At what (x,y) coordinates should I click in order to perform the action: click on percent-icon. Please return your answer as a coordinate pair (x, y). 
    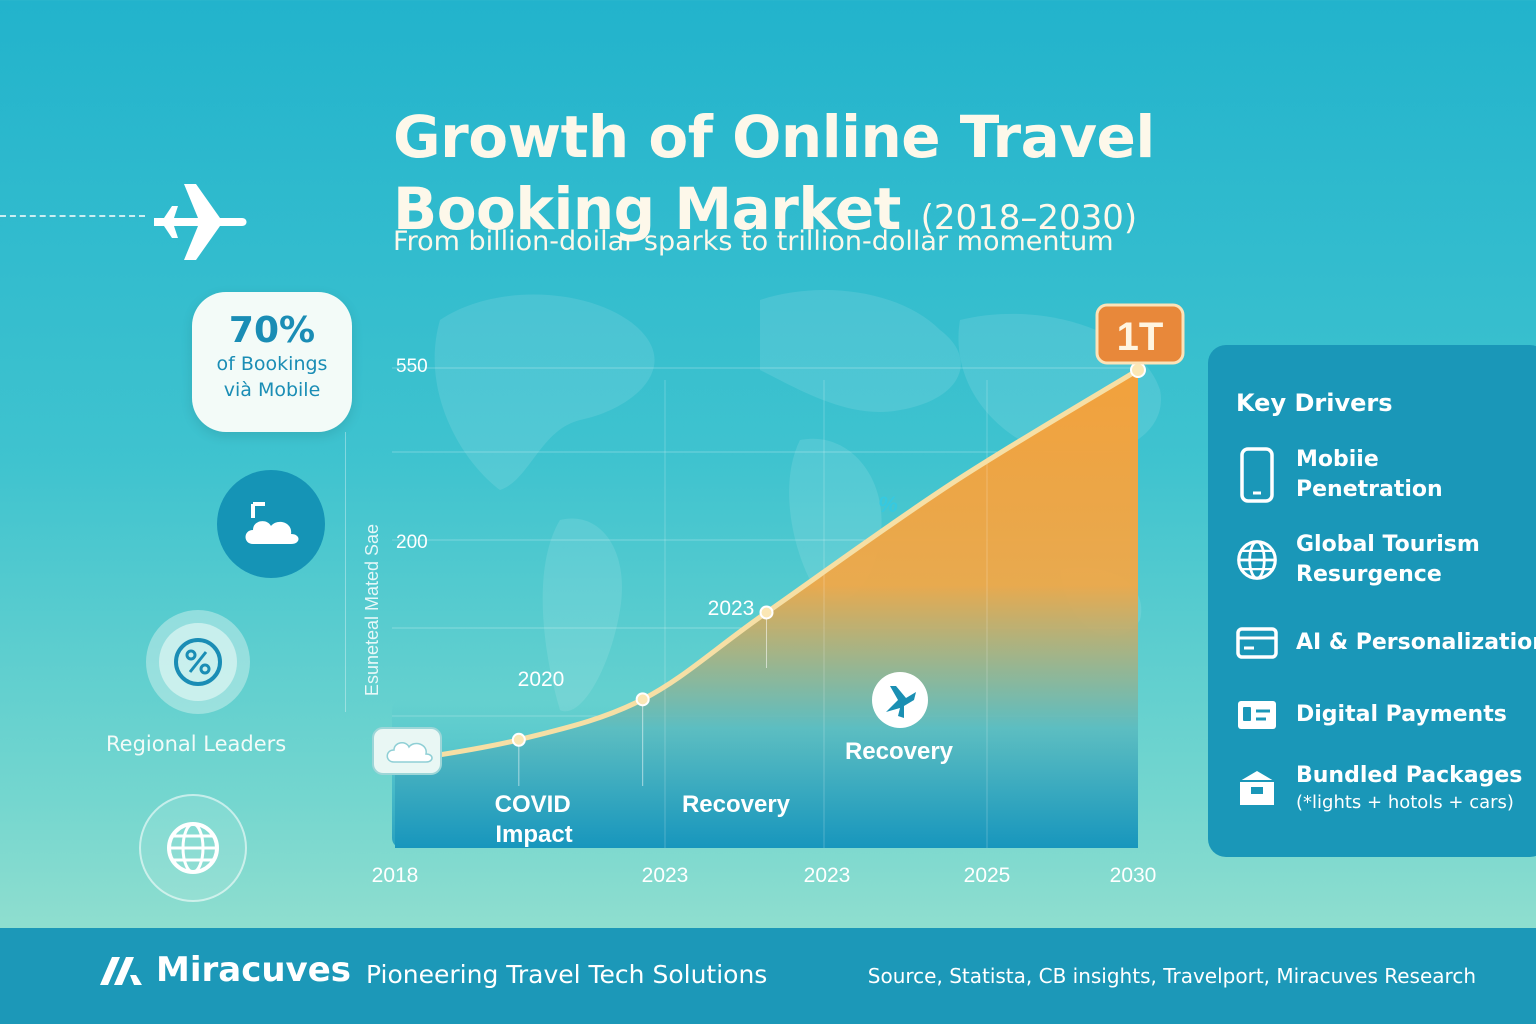
    Looking at the image, I should click on (198, 662).